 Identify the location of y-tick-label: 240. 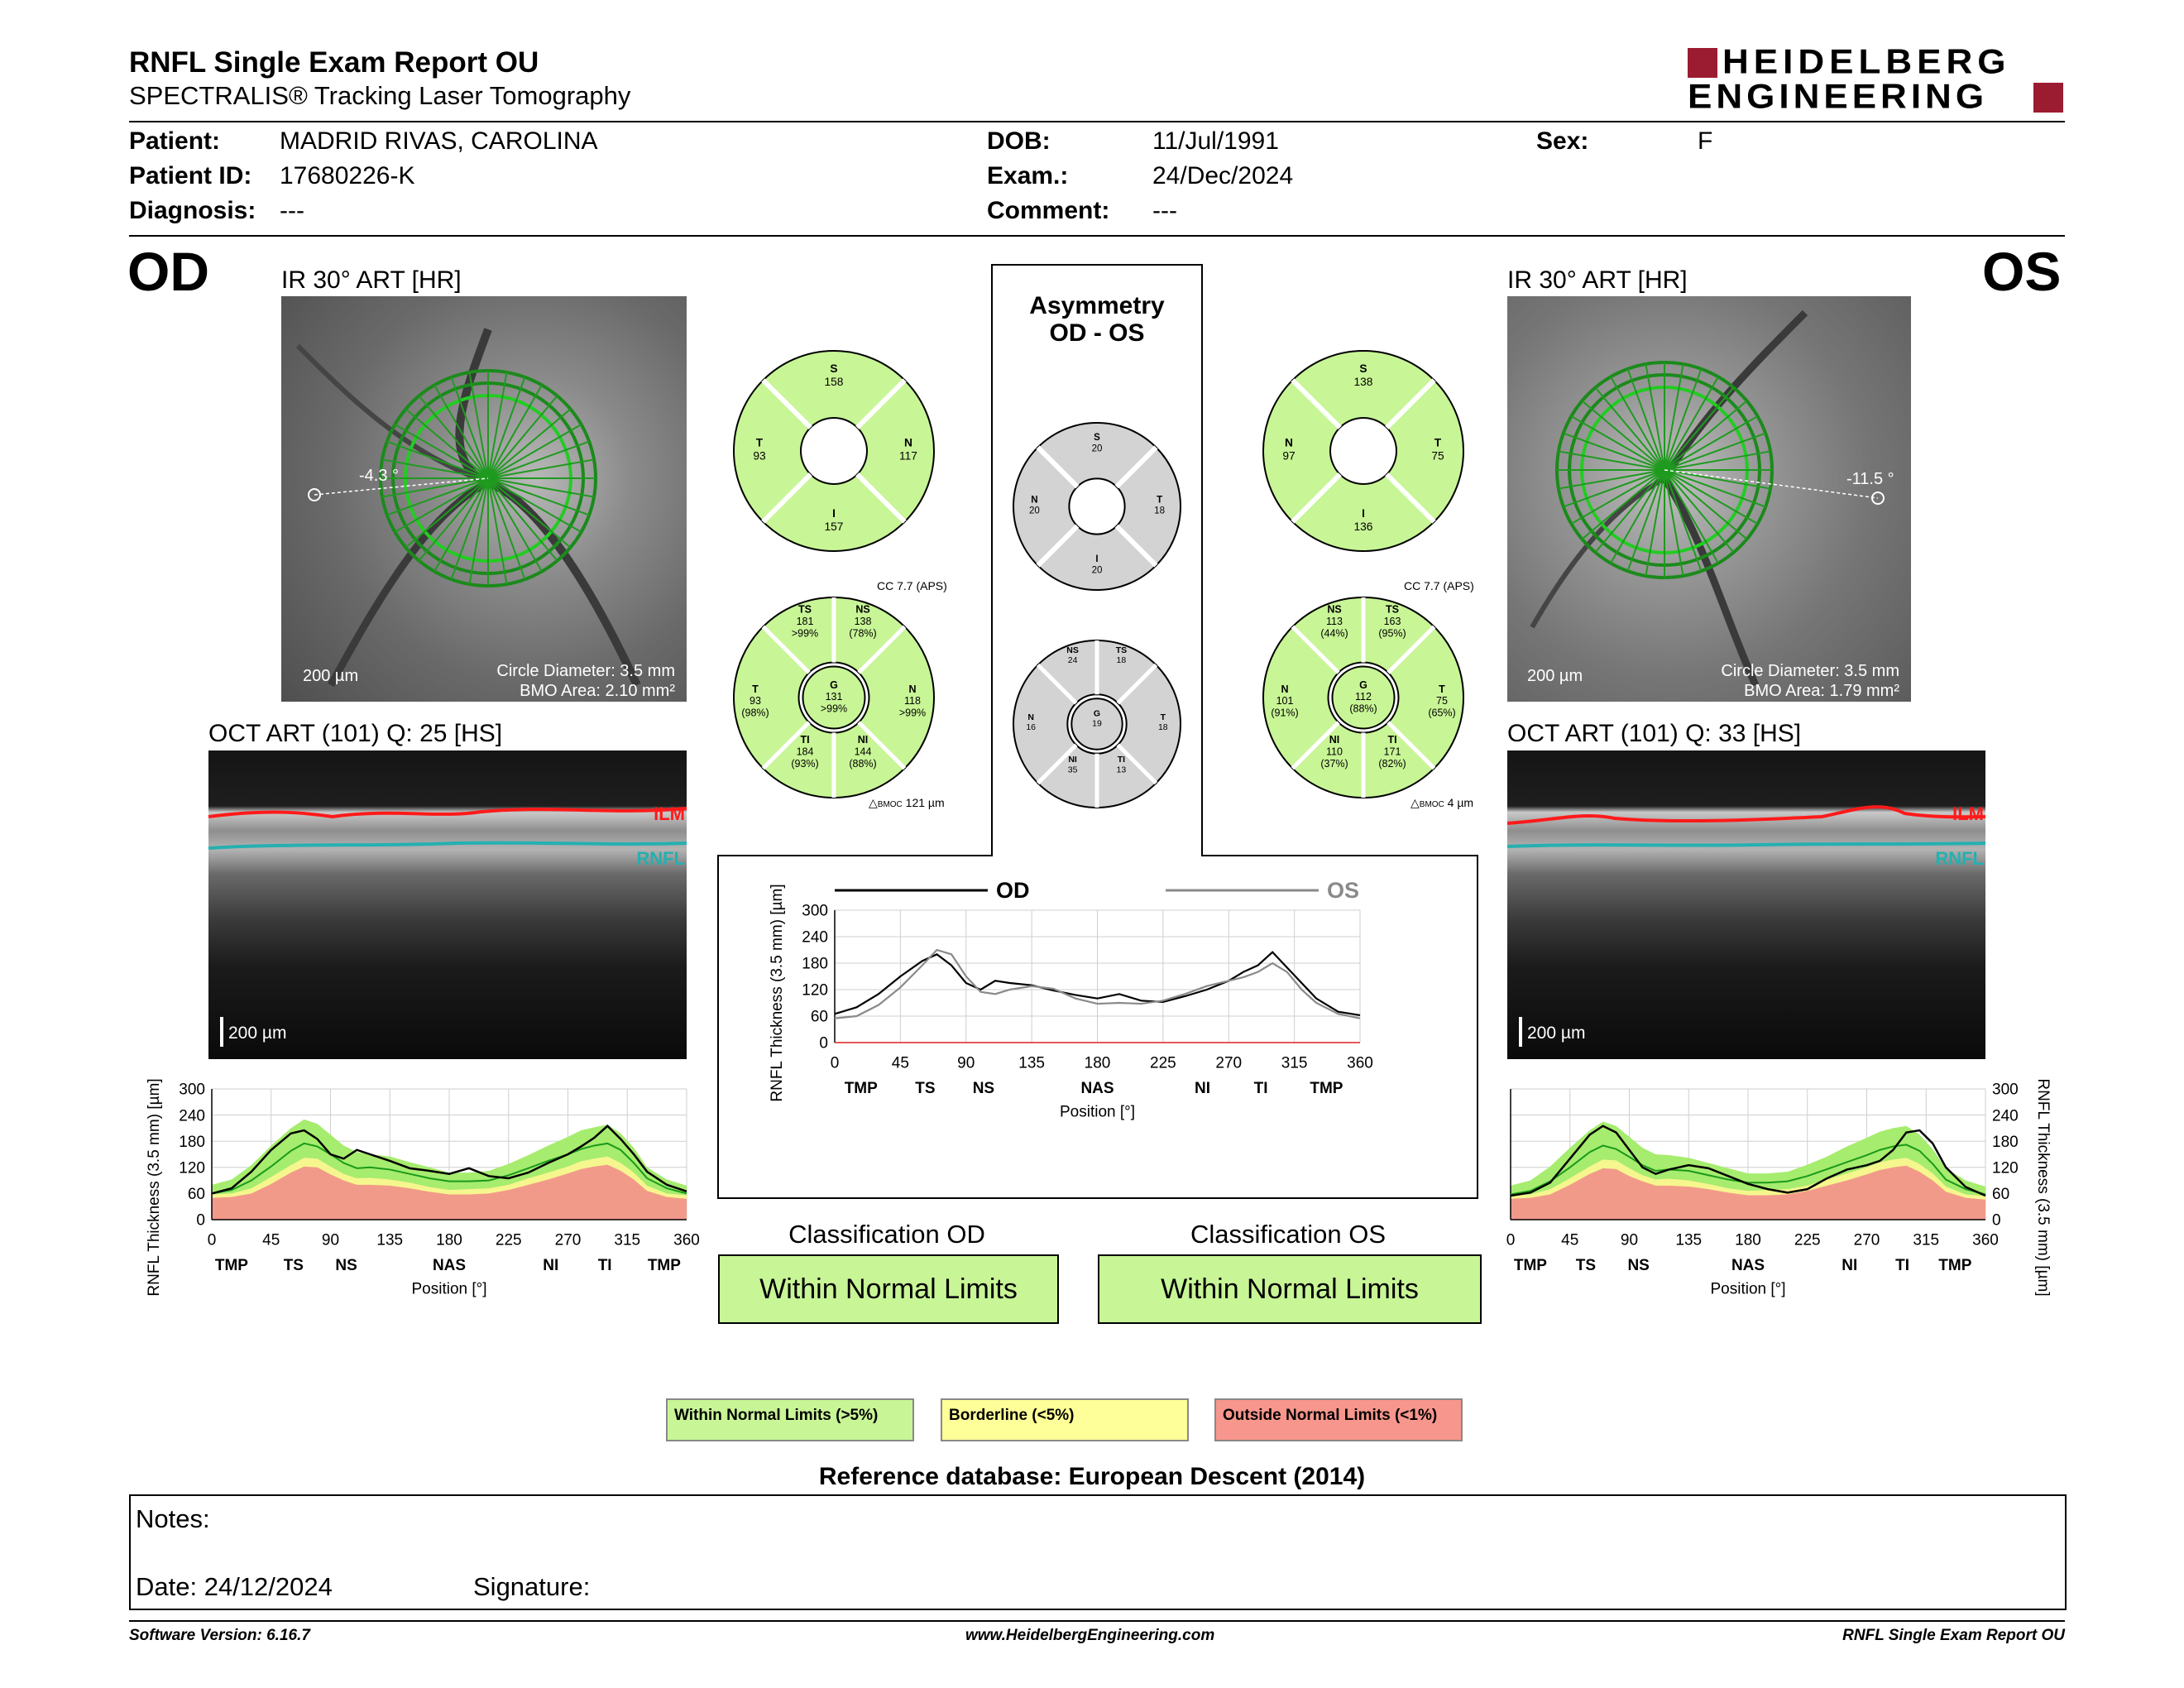
(192, 1116).